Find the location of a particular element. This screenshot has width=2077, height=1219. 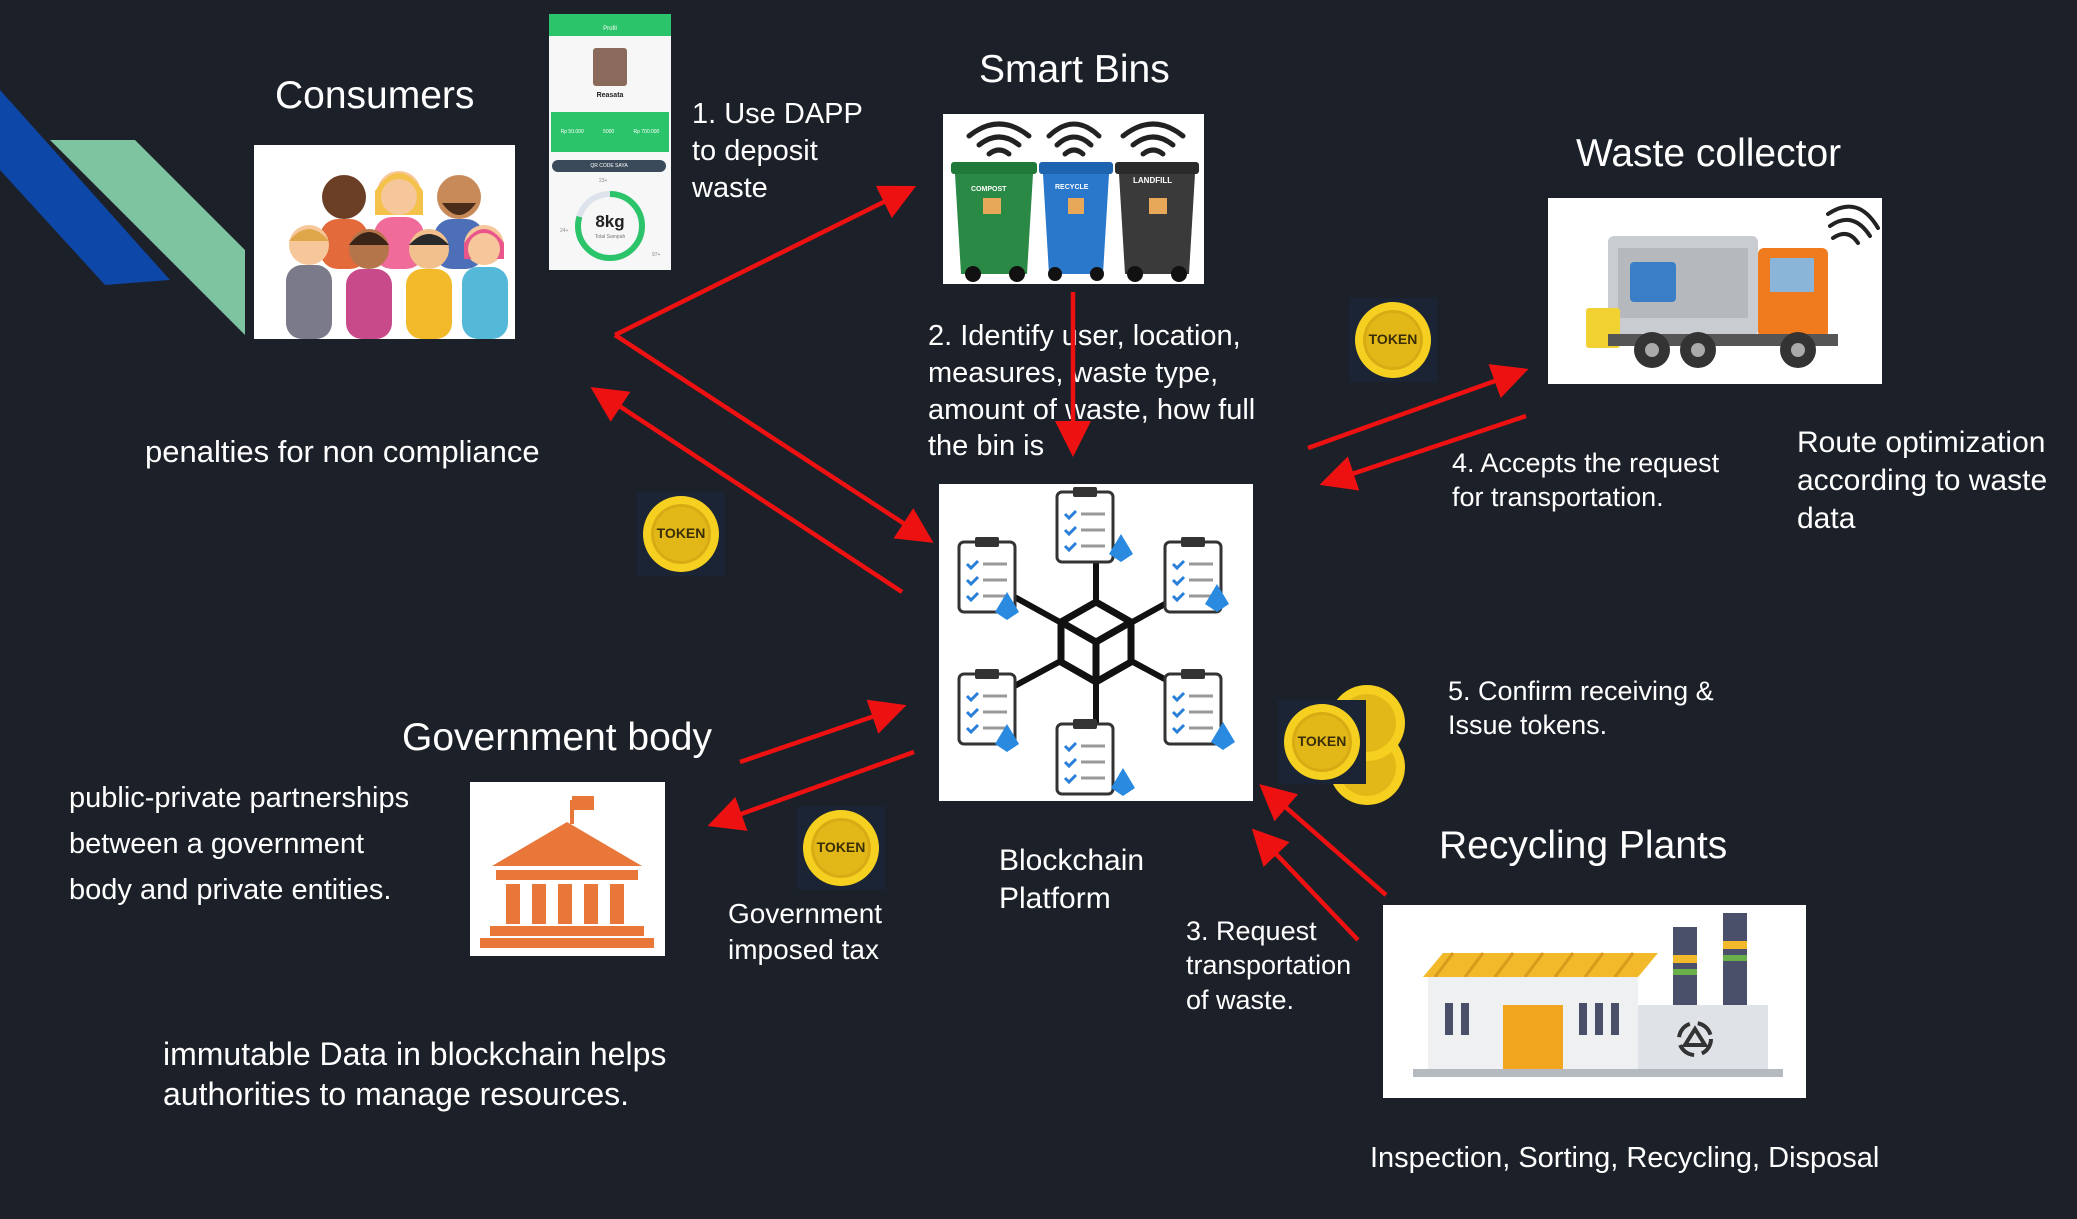

arrow-consumer-to-blockchain is located at coordinates (773, 438).